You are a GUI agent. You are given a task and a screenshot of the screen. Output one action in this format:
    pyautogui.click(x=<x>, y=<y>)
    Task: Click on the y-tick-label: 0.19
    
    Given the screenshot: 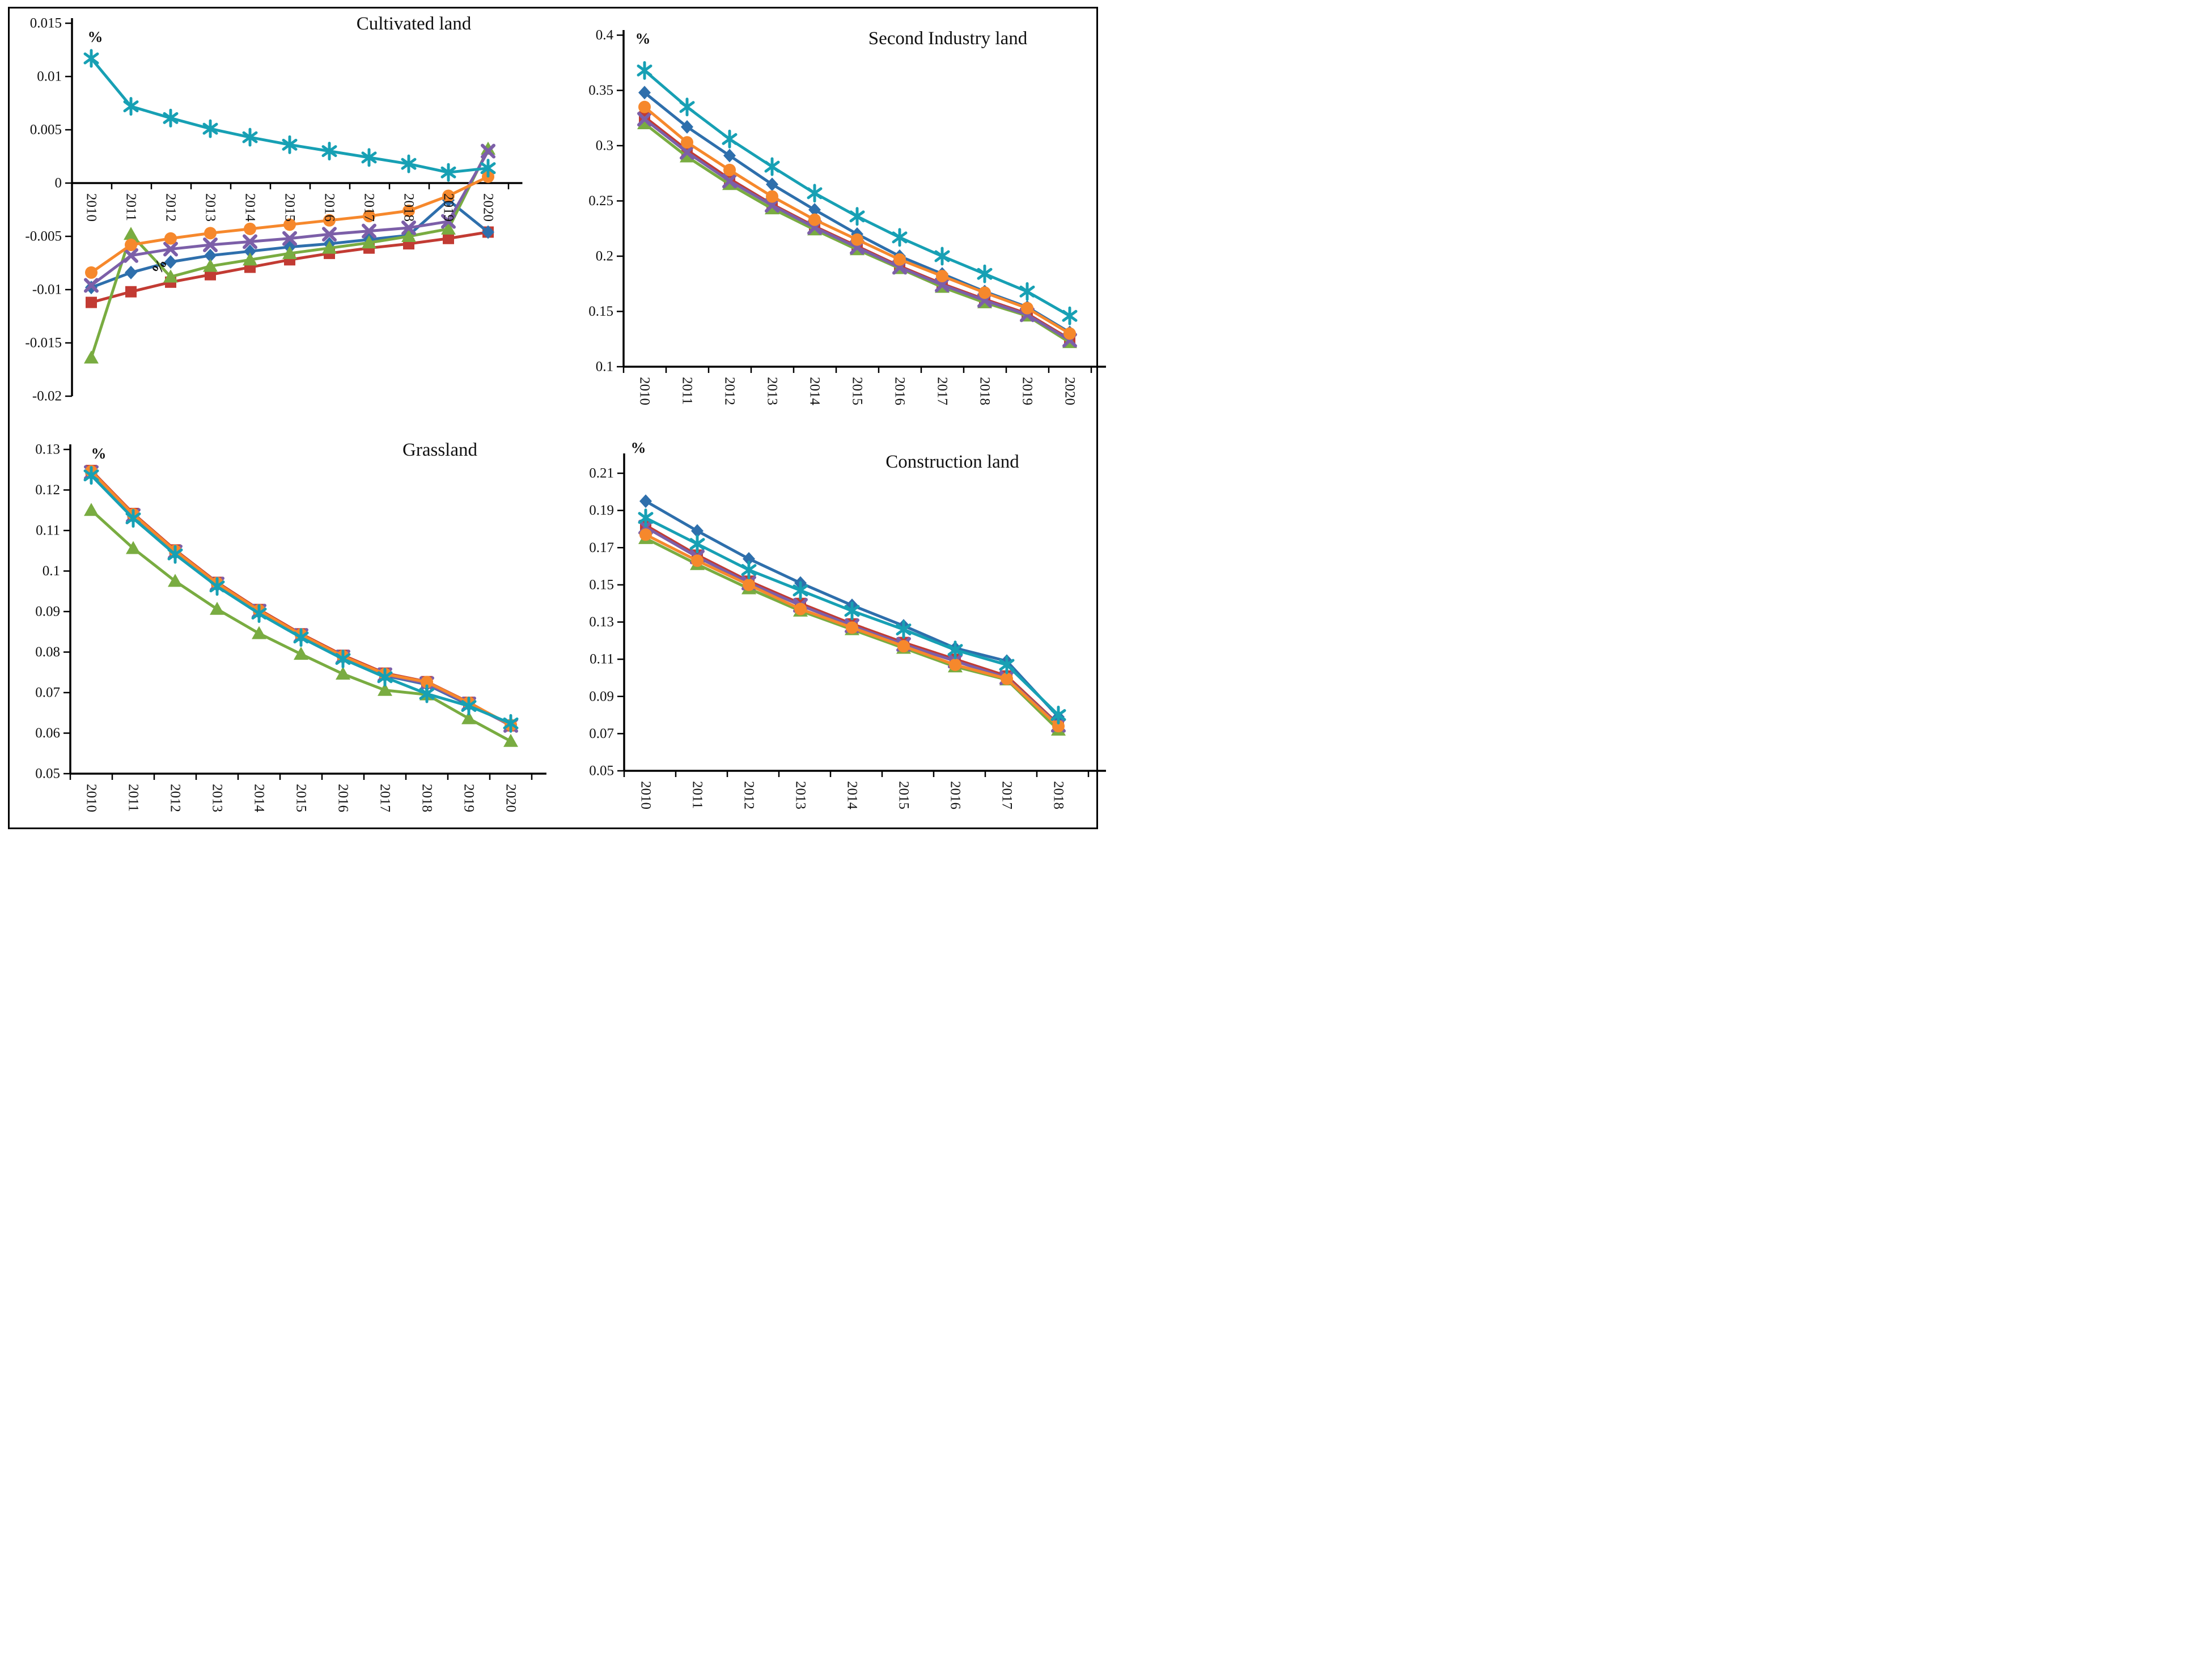 What is the action you would take?
    pyautogui.click(x=601, y=510)
    